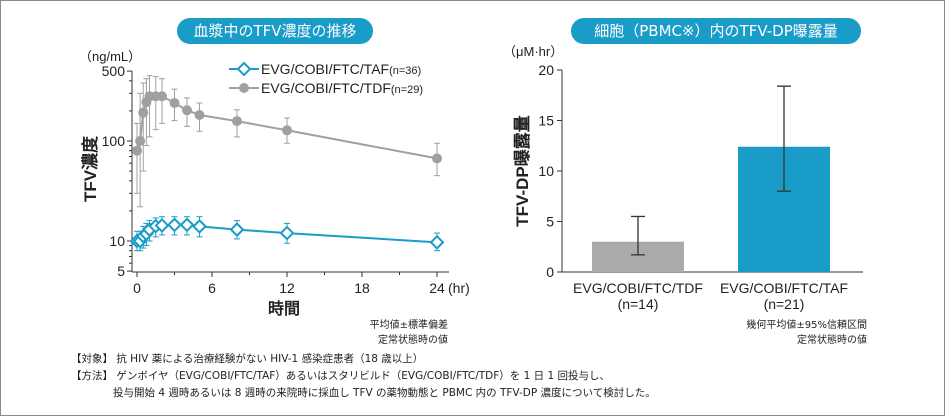  What do you see at coordinates (806, 333) in the screenshot?
I see `right-chart-note: 幾何平均値±95%信頼区間 定常状態時の値` at bounding box center [806, 333].